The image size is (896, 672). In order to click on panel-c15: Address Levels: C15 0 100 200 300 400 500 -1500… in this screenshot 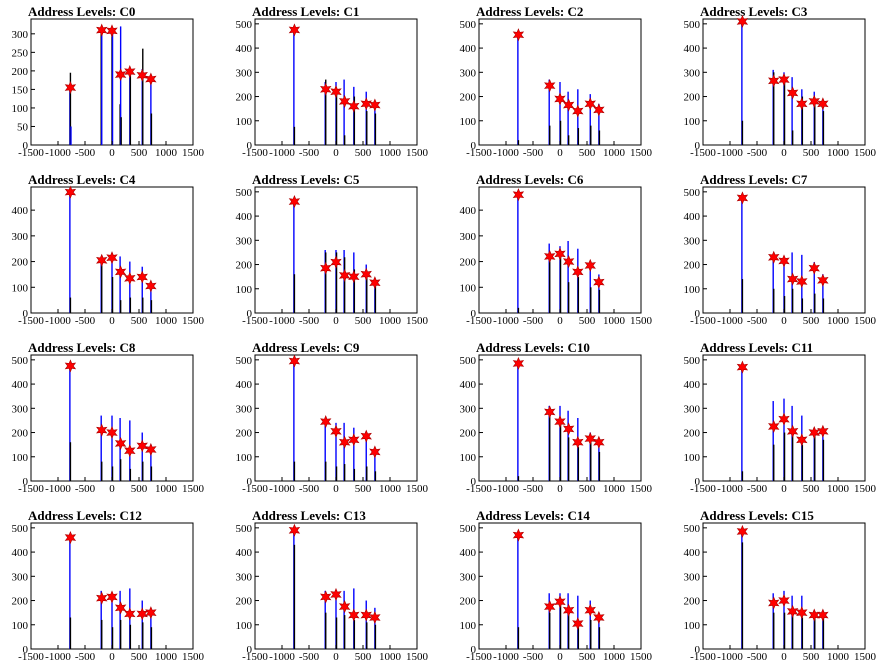, I will do `click(784, 588)`.